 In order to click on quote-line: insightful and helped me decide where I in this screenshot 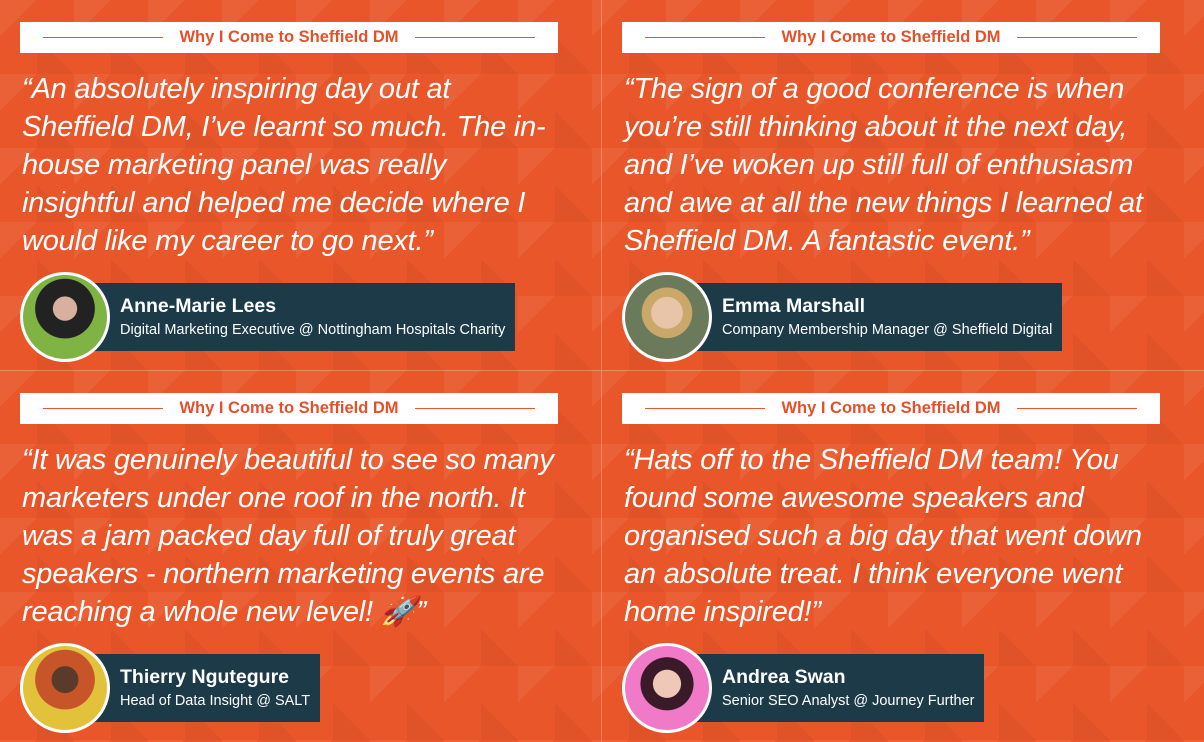, I will do `click(274, 203)`.